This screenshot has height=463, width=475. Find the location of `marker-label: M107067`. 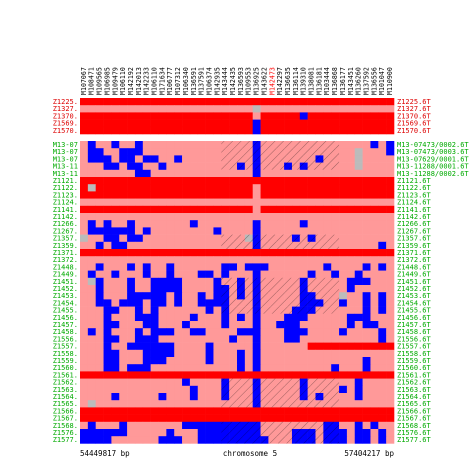

marker-label: M107067 is located at coordinates (84, 81).